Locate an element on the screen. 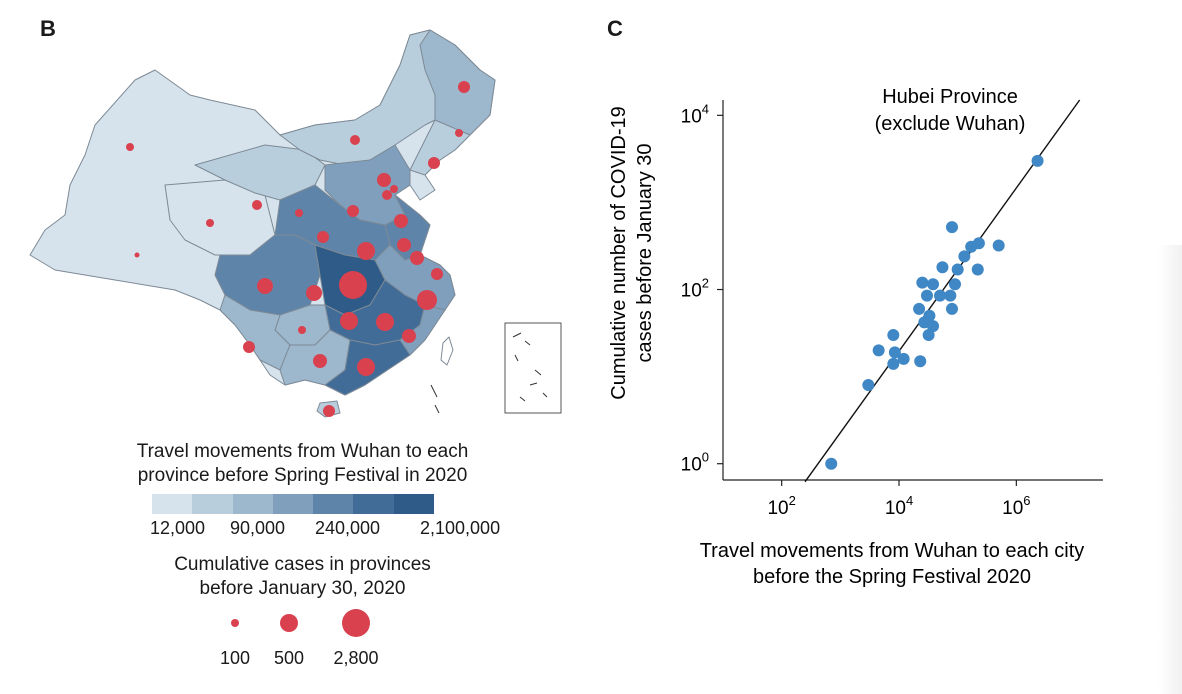 This screenshot has width=1182, height=694. bubble-innermongolia is located at coordinates (355, 140).